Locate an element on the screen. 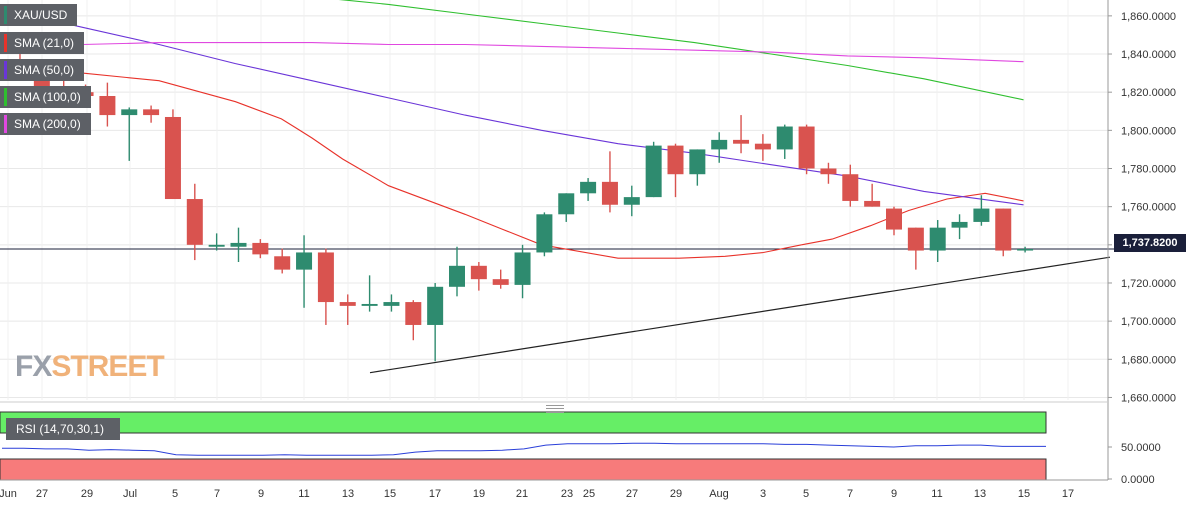 The width and height of the screenshot is (1194, 506). legend-sma-21: SMA (21,0) is located at coordinates (42, 43).